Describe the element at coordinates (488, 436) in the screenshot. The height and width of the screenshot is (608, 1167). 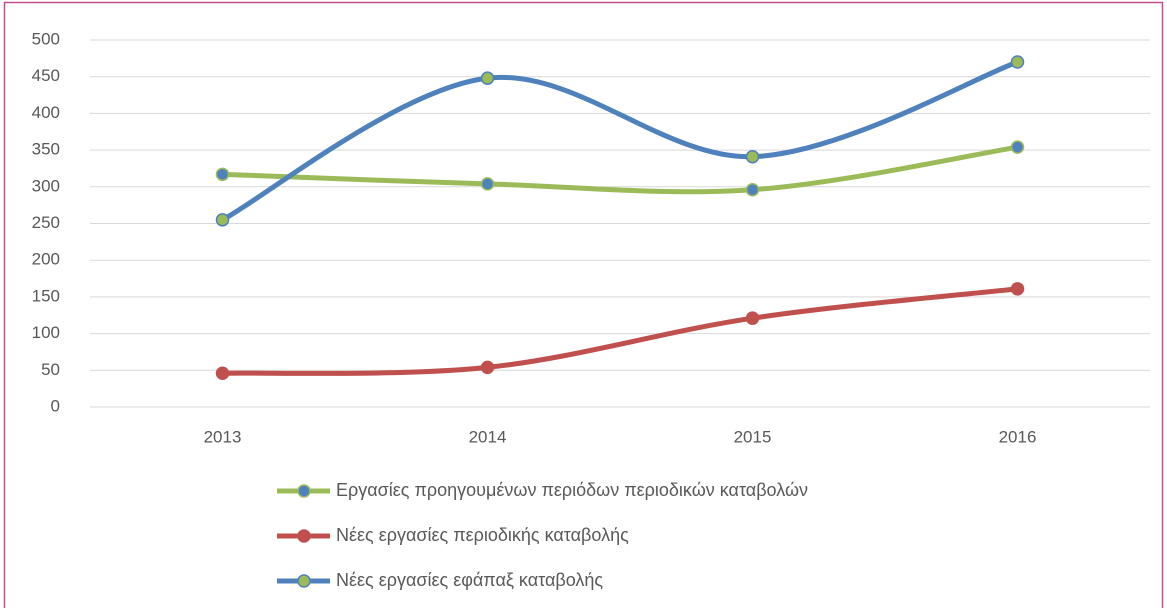
I see `x-tick-label: 2014` at that location.